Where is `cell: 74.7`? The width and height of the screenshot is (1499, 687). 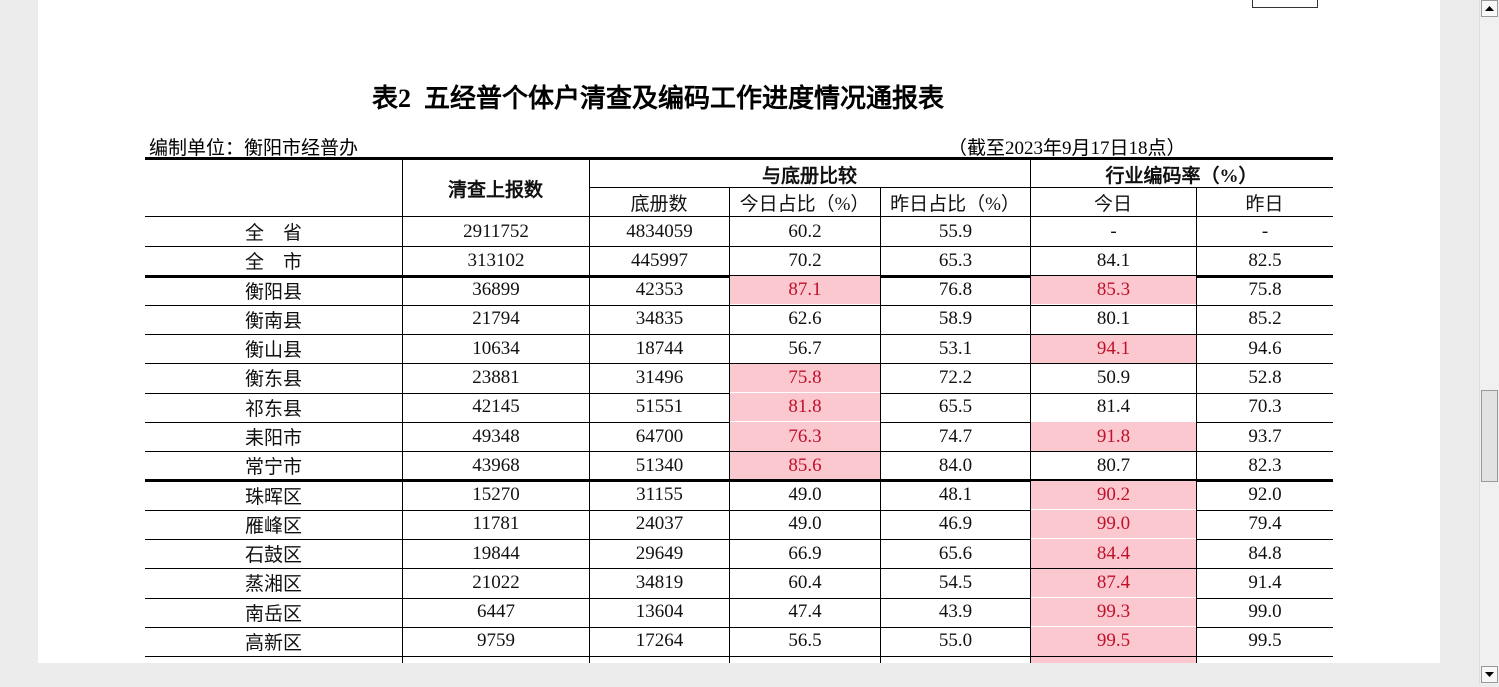 cell: 74.7 is located at coordinates (955, 436).